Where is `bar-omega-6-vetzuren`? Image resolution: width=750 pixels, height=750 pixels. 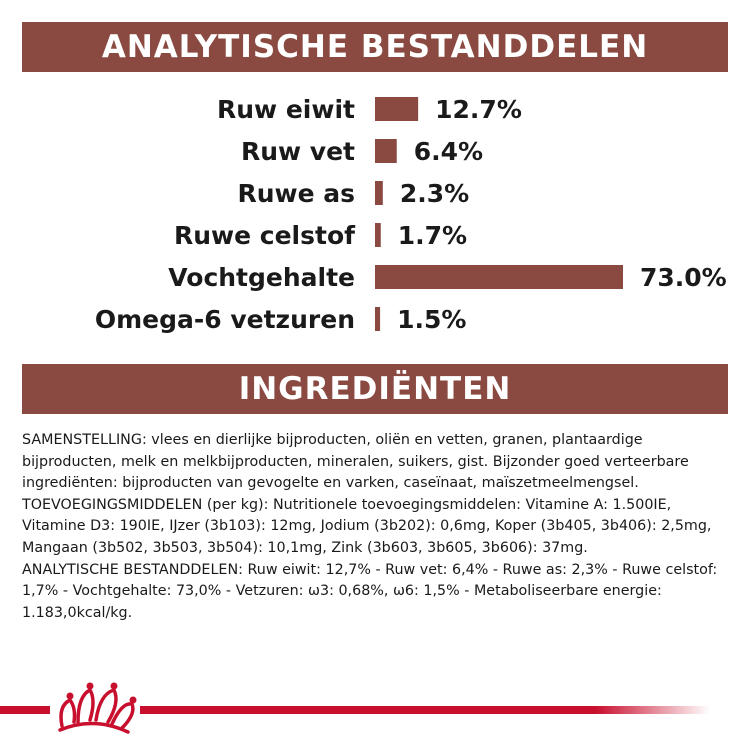
bar-omega-6-vetzuren is located at coordinates (378, 319).